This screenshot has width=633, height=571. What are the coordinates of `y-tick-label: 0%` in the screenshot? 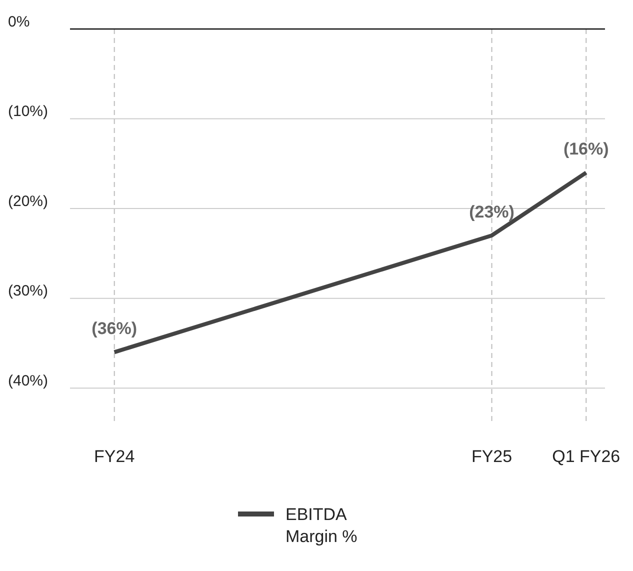 It's located at (19, 21).